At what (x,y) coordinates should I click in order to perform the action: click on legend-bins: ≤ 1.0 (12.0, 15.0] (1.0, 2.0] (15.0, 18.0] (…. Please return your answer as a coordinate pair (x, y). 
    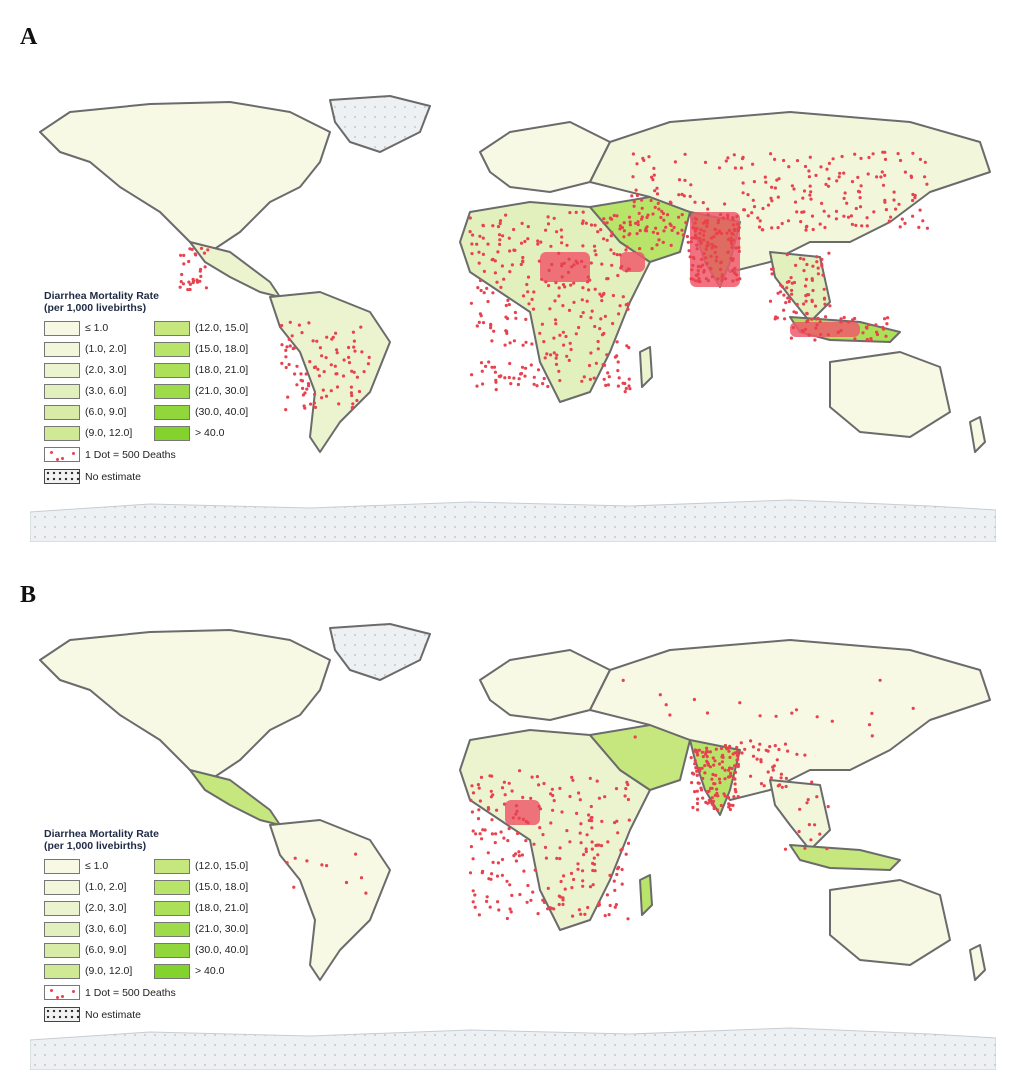
    Looking at the image, I should click on (154, 918).